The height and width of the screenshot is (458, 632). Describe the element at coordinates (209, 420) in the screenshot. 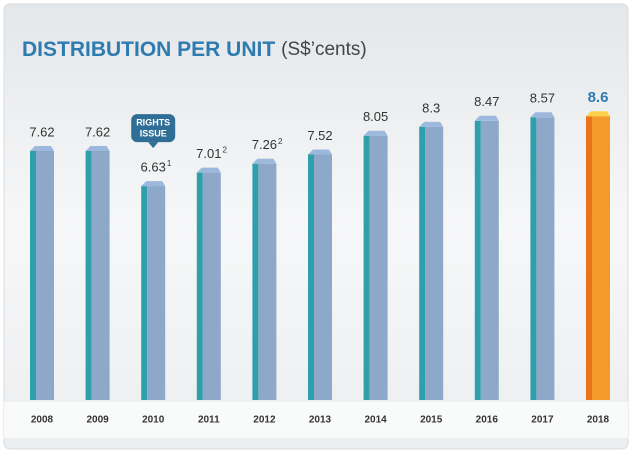

I see `x-tick-label: 2011` at that location.